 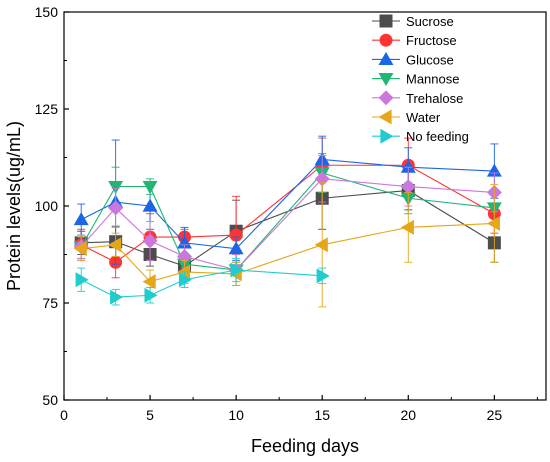 I want to click on legend-item: Trehalose, so click(x=417, y=98).